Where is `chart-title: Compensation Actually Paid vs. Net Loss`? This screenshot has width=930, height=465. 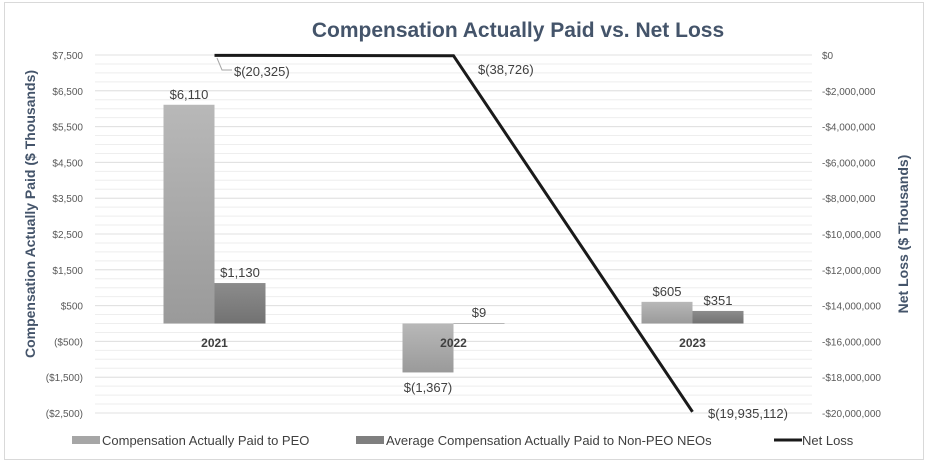 chart-title: Compensation Actually Paid vs. Net Loss is located at coordinates (518, 30).